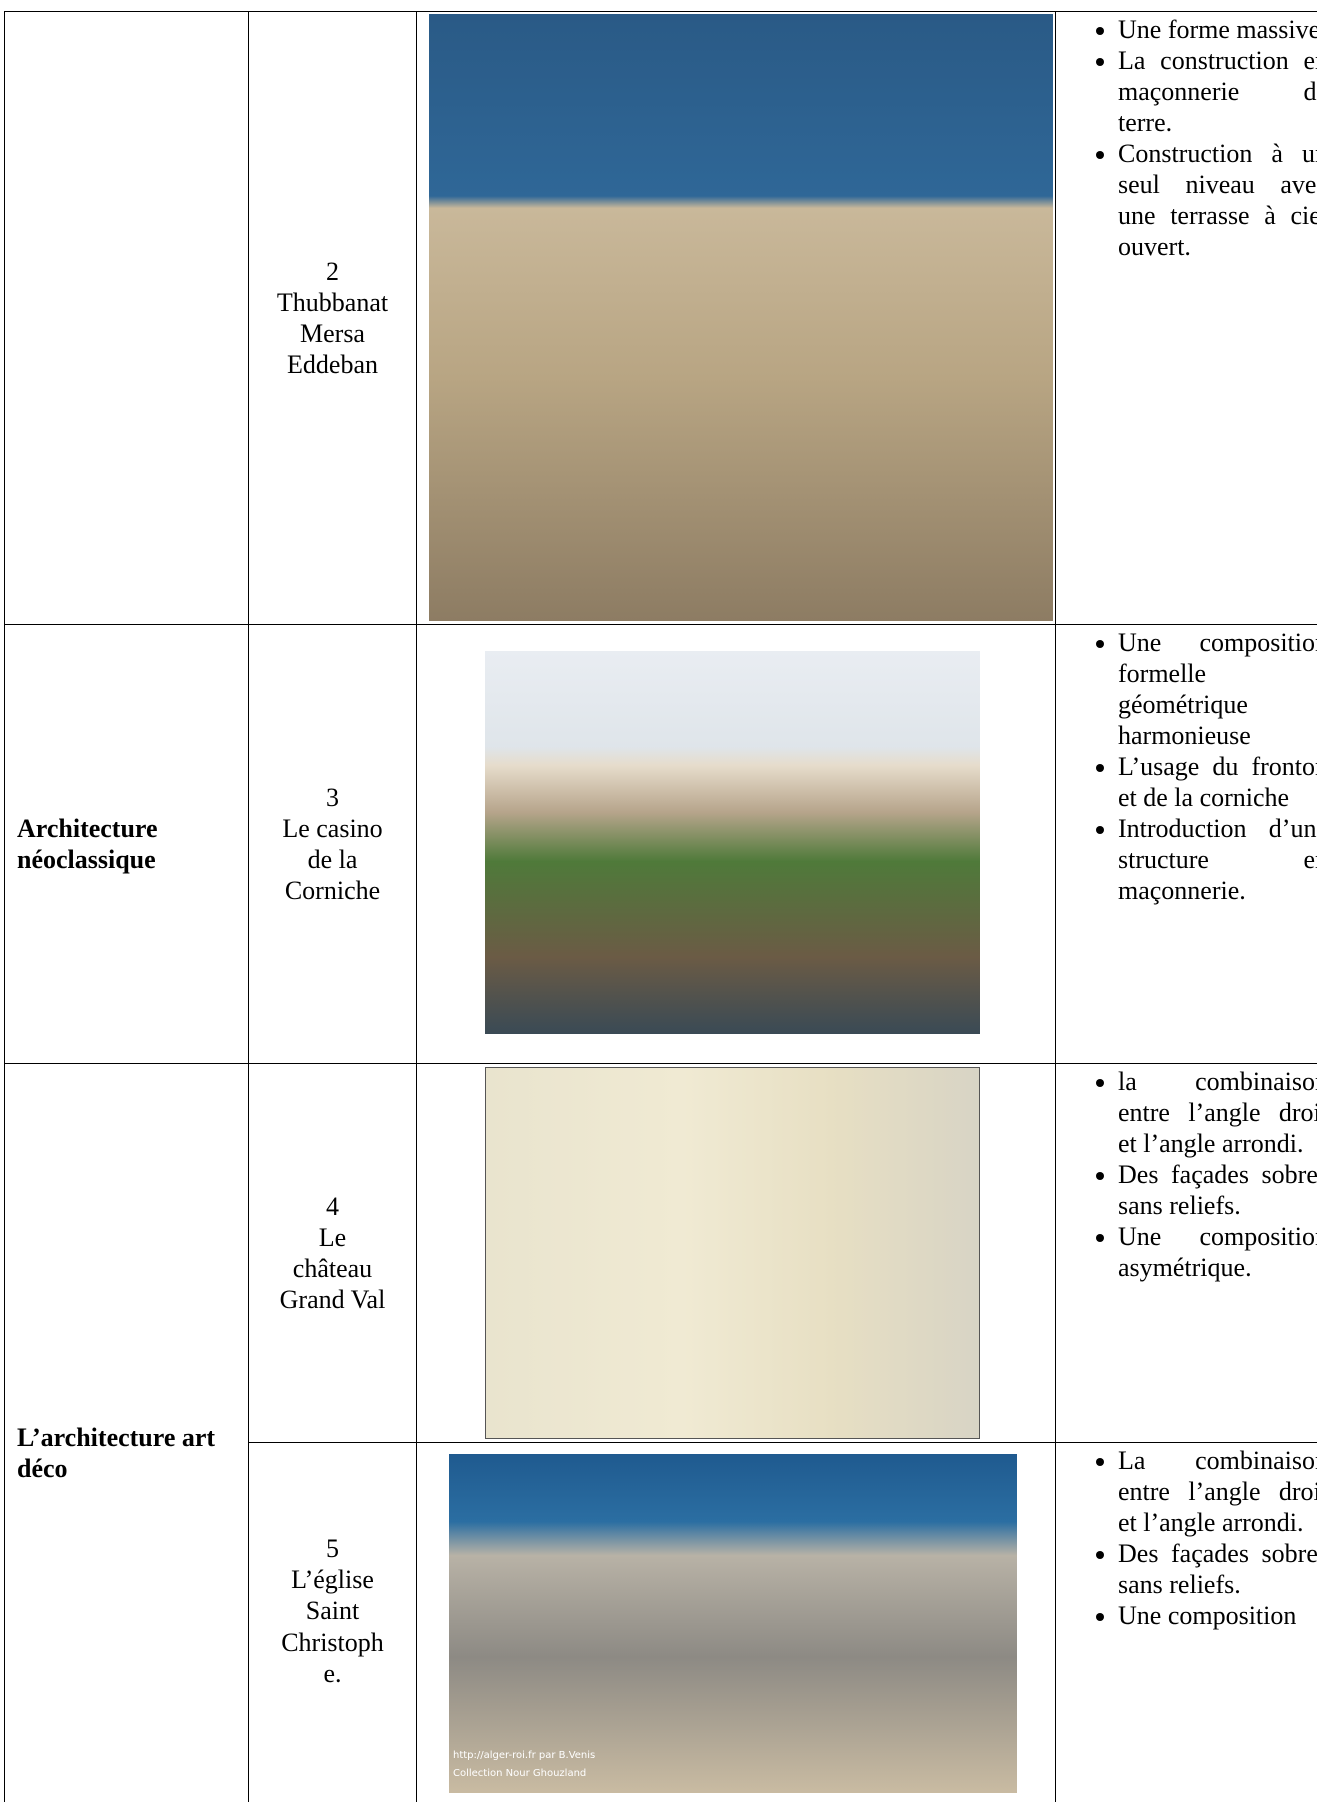 The image size is (1317, 1802). I want to click on name-line: Christoph, so click(332, 1642).